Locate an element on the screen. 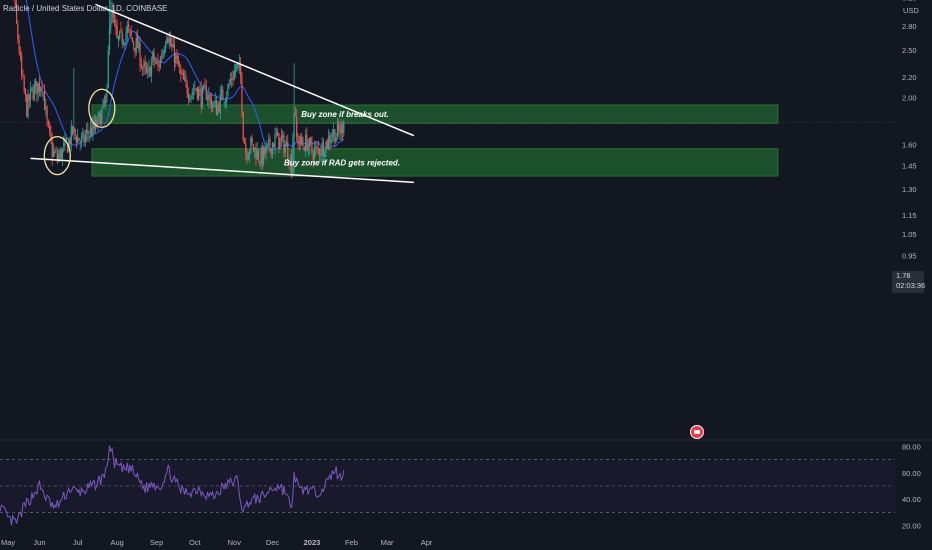 Image resolution: width=932 pixels, height=550 pixels. last-price-tag: 1.78 02:03:36 is located at coordinates (909, 282).